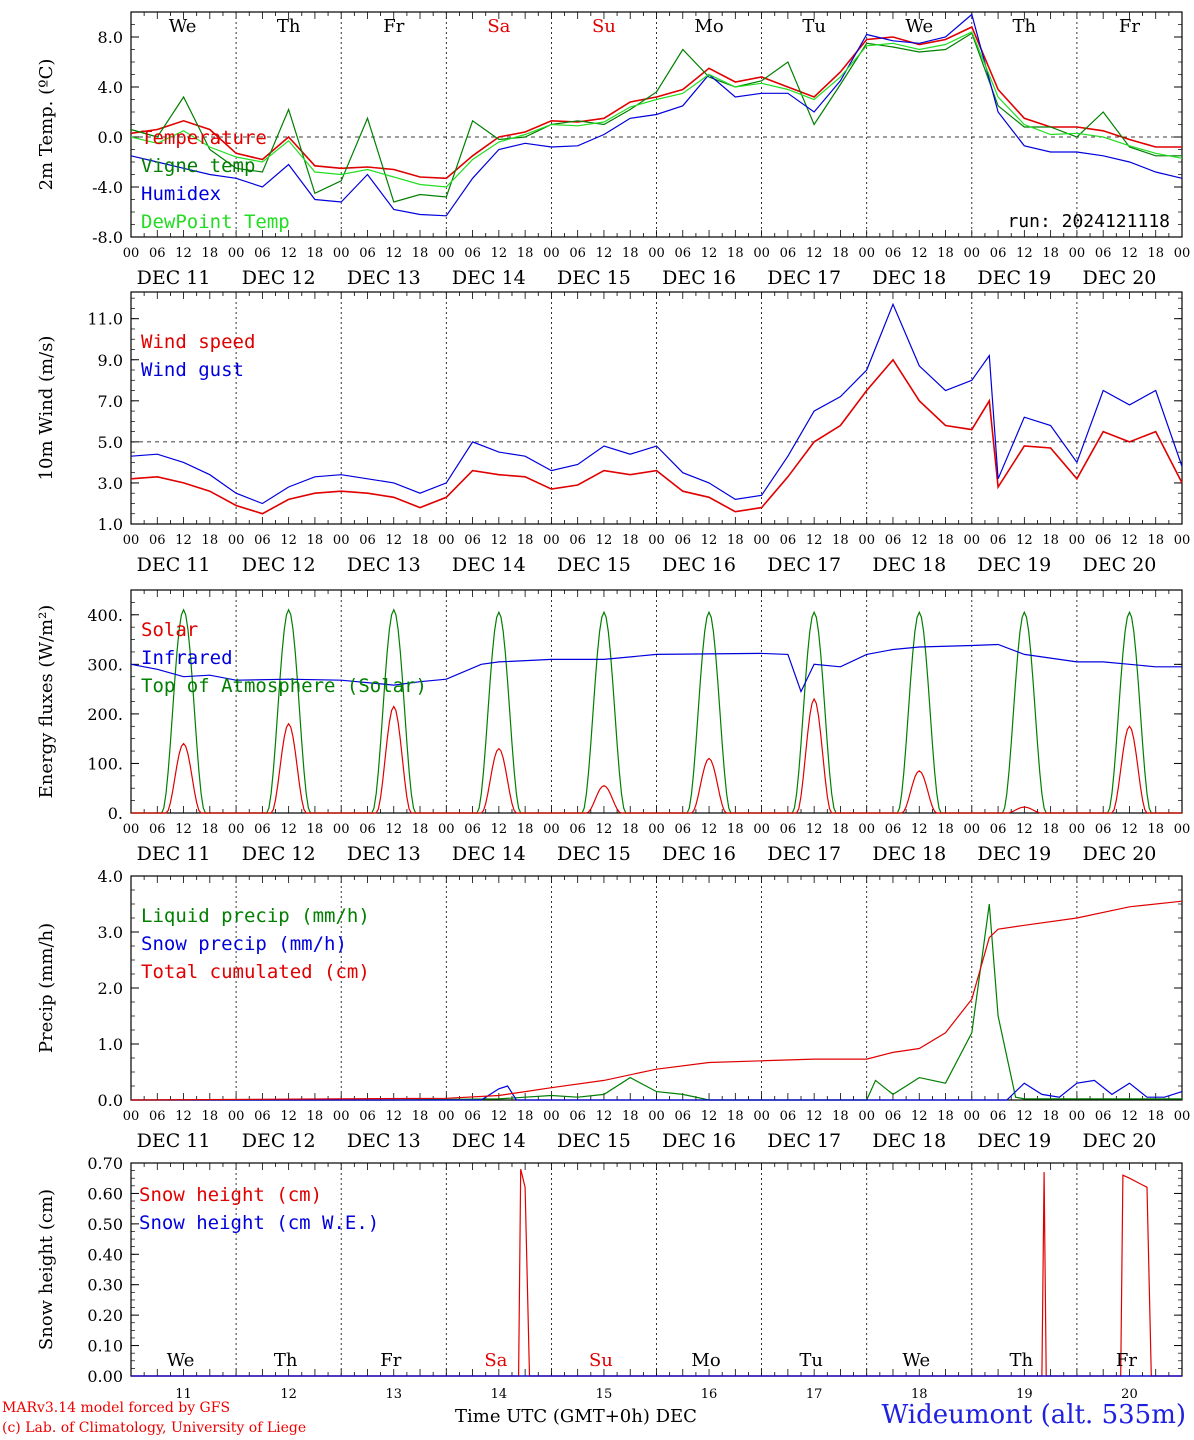 The image size is (1194, 1440). What do you see at coordinates (107, 237) in the screenshot?
I see `y-tick-label: -8.0` at bounding box center [107, 237].